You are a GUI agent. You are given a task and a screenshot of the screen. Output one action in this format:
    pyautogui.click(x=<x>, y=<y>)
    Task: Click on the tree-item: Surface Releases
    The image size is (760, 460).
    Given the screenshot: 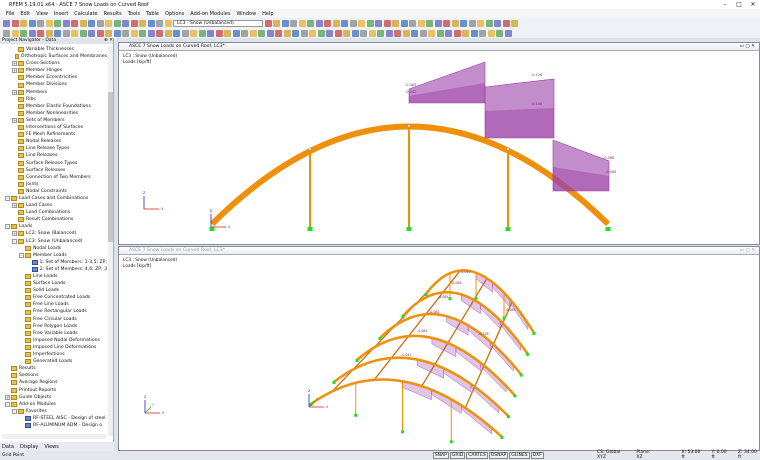 What is the action you would take?
    pyautogui.click(x=53, y=170)
    